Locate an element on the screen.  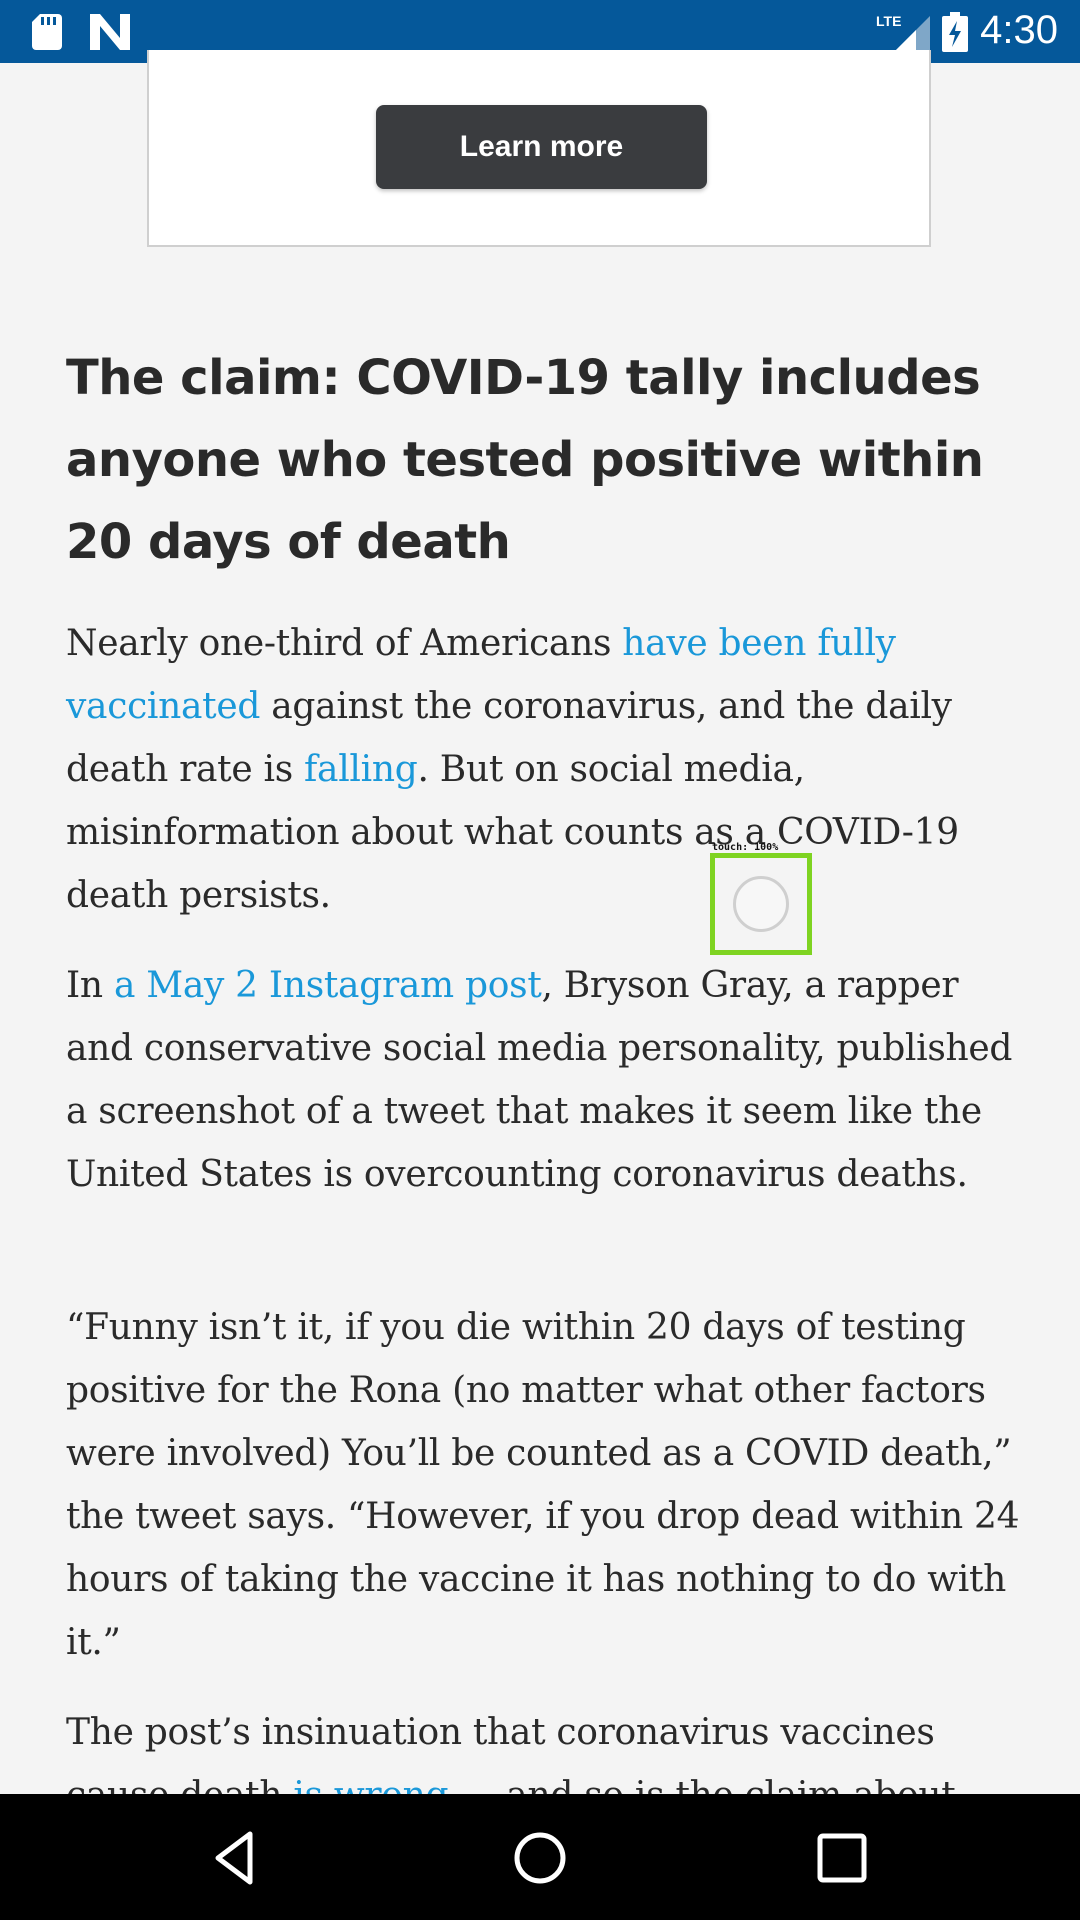
touch-indicator is located at coordinates (761, 904).